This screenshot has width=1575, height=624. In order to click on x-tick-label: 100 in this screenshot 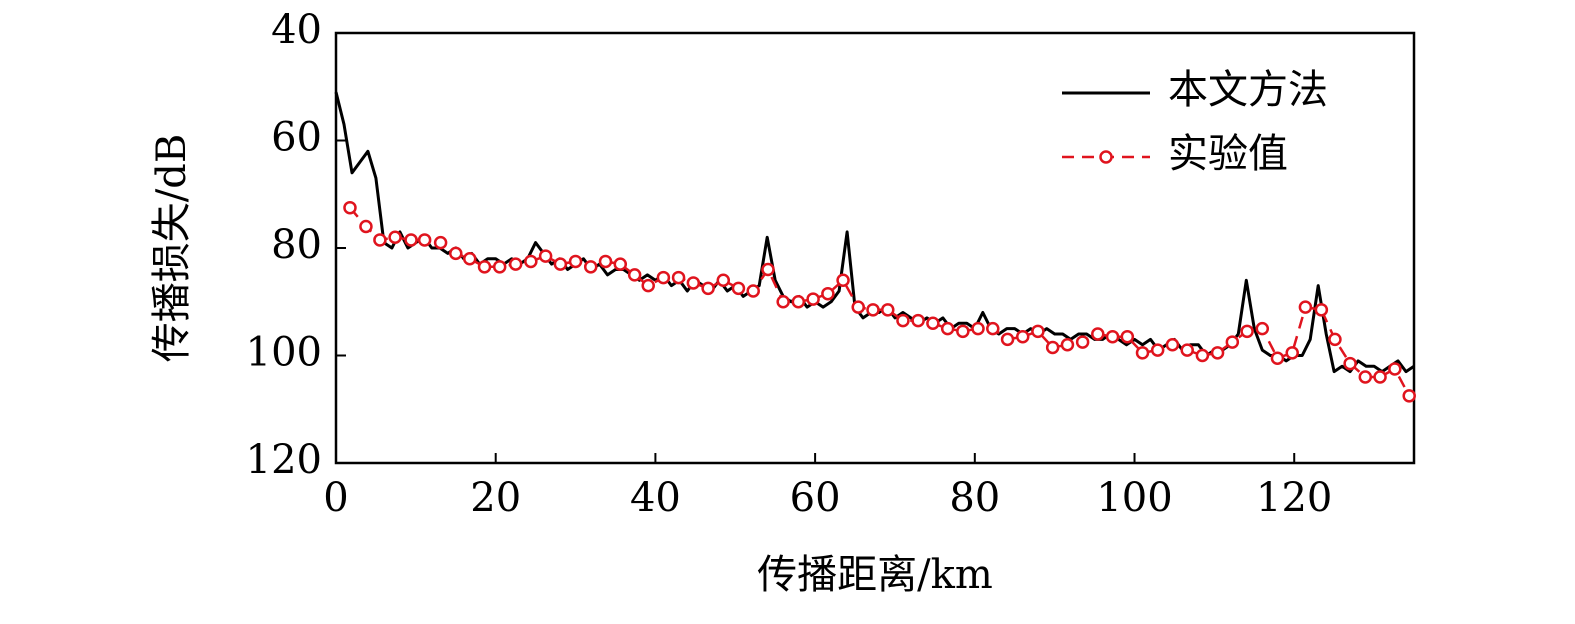, I will do `click(1134, 498)`.